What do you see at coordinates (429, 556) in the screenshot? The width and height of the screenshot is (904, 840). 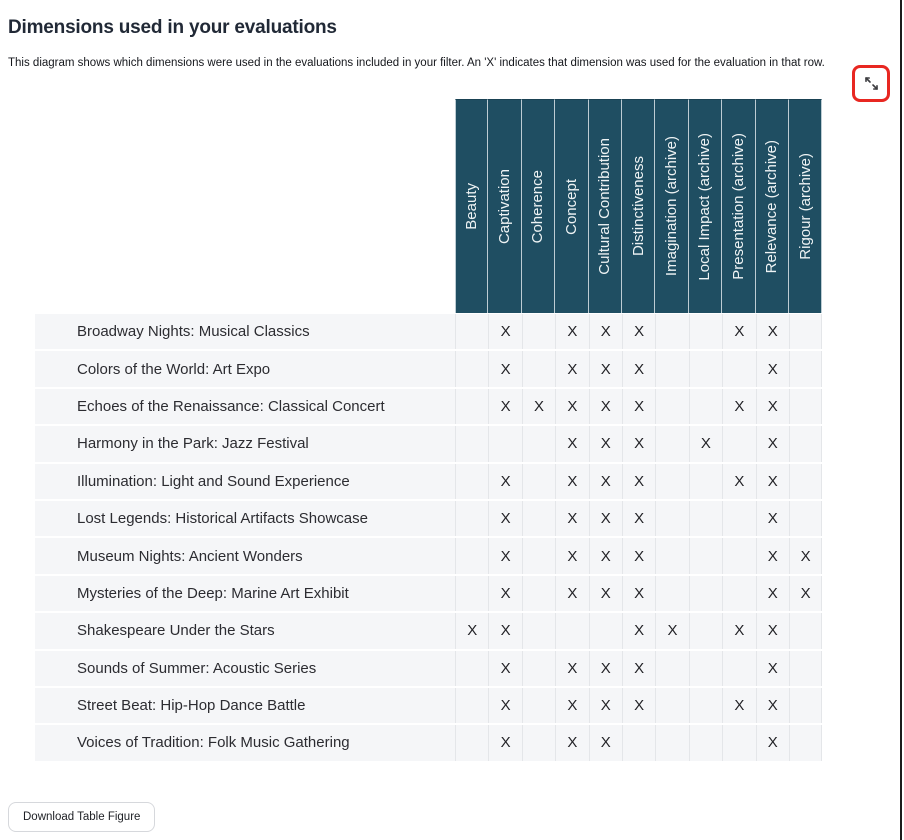 I see `table-row-museum-nights-ancient-wonders: Museum Nights: Ancient Wonders X X X X X X` at bounding box center [429, 556].